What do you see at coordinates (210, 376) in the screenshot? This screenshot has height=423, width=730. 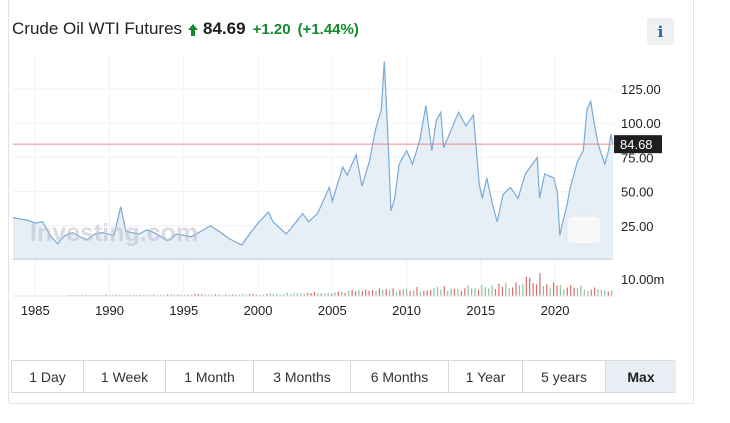 I see `range-button-1-month: 1 Month` at bounding box center [210, 376].